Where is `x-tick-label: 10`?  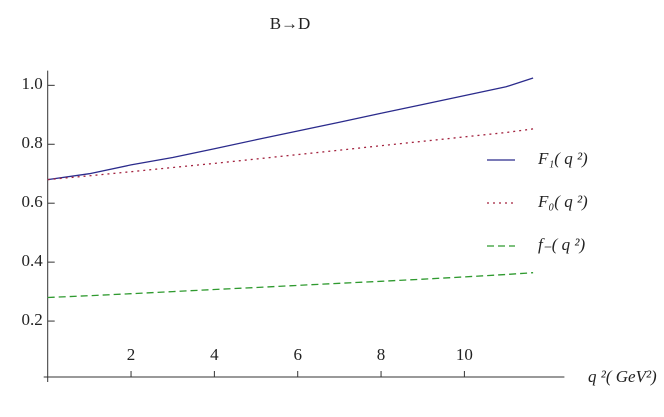 x-tick-label: 10 is located at coordinates (464, 354).